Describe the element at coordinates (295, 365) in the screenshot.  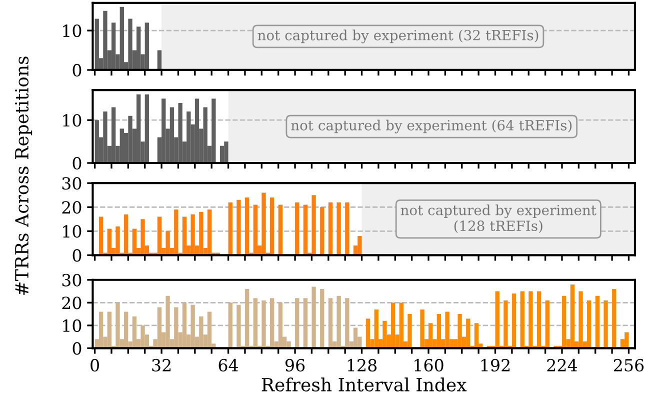
I see `x-tick-label: 96` at that location.